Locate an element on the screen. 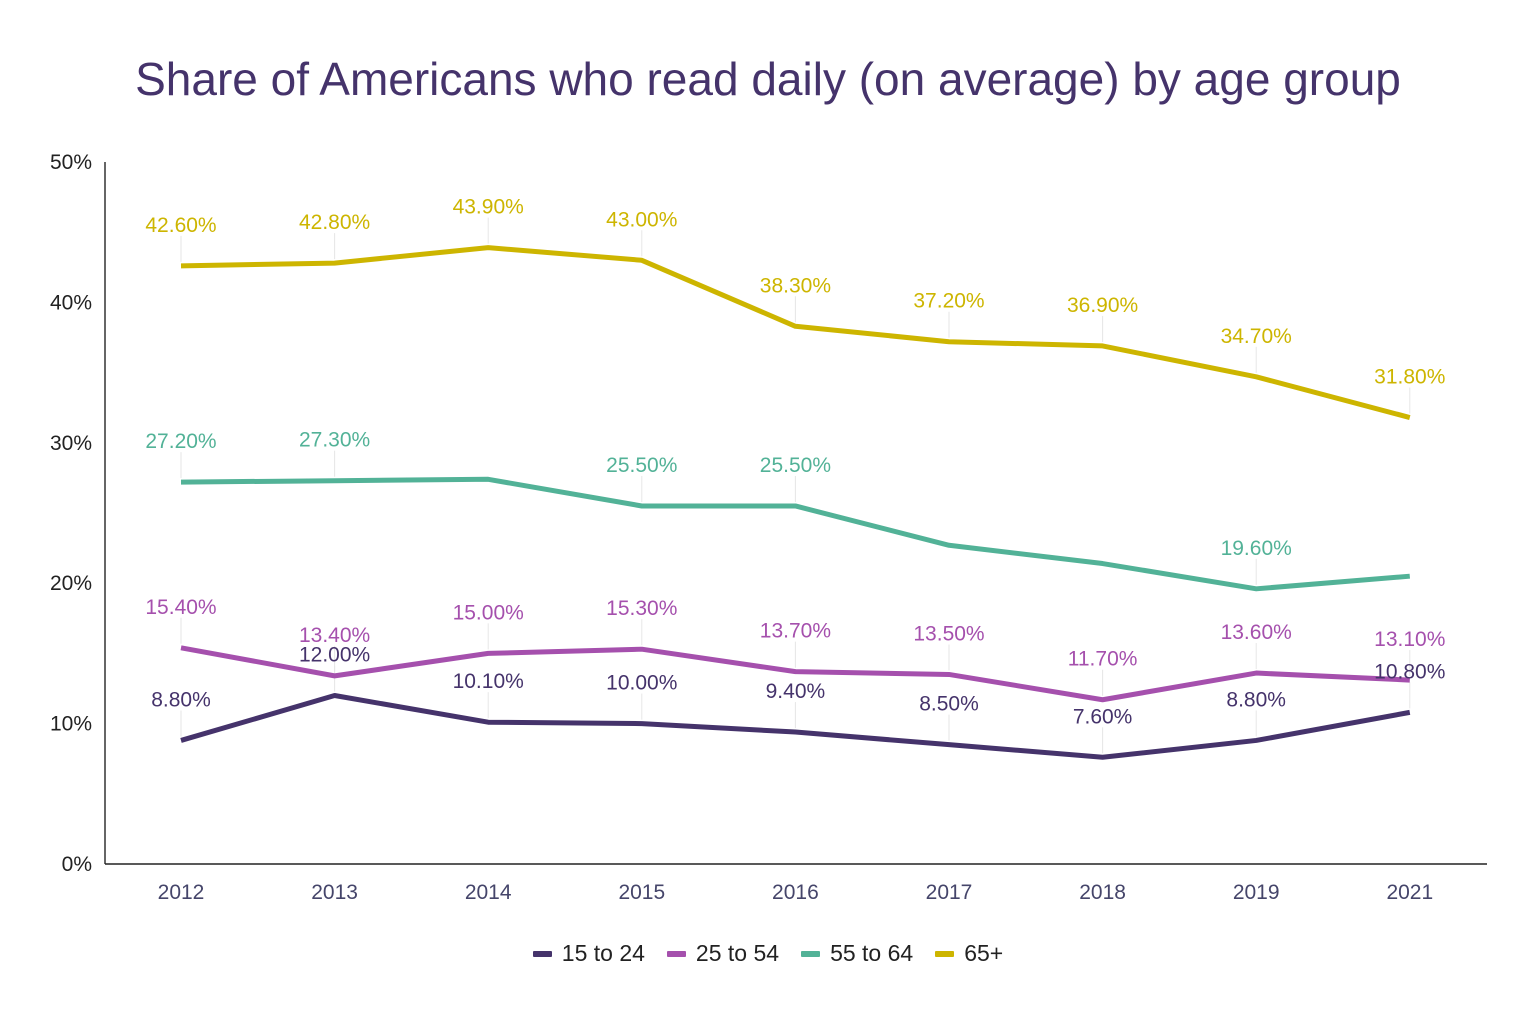 Image resolution: width=1536 pixels, height=1024 pixels. data-label: 34.70% is located at coordinates (1256, 336).